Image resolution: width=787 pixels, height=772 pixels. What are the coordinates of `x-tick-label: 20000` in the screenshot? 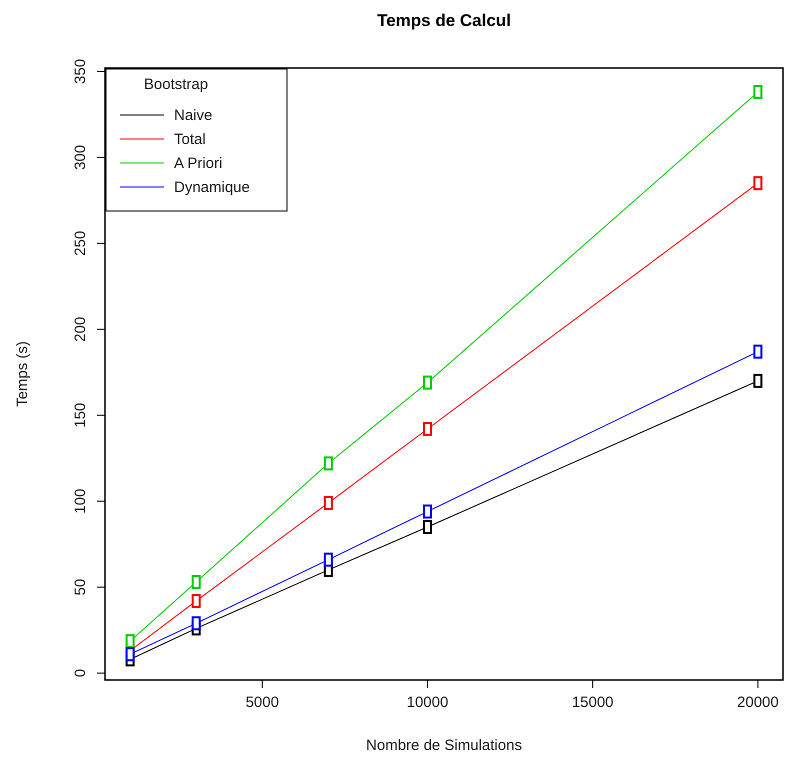 It's located at (758, 702).